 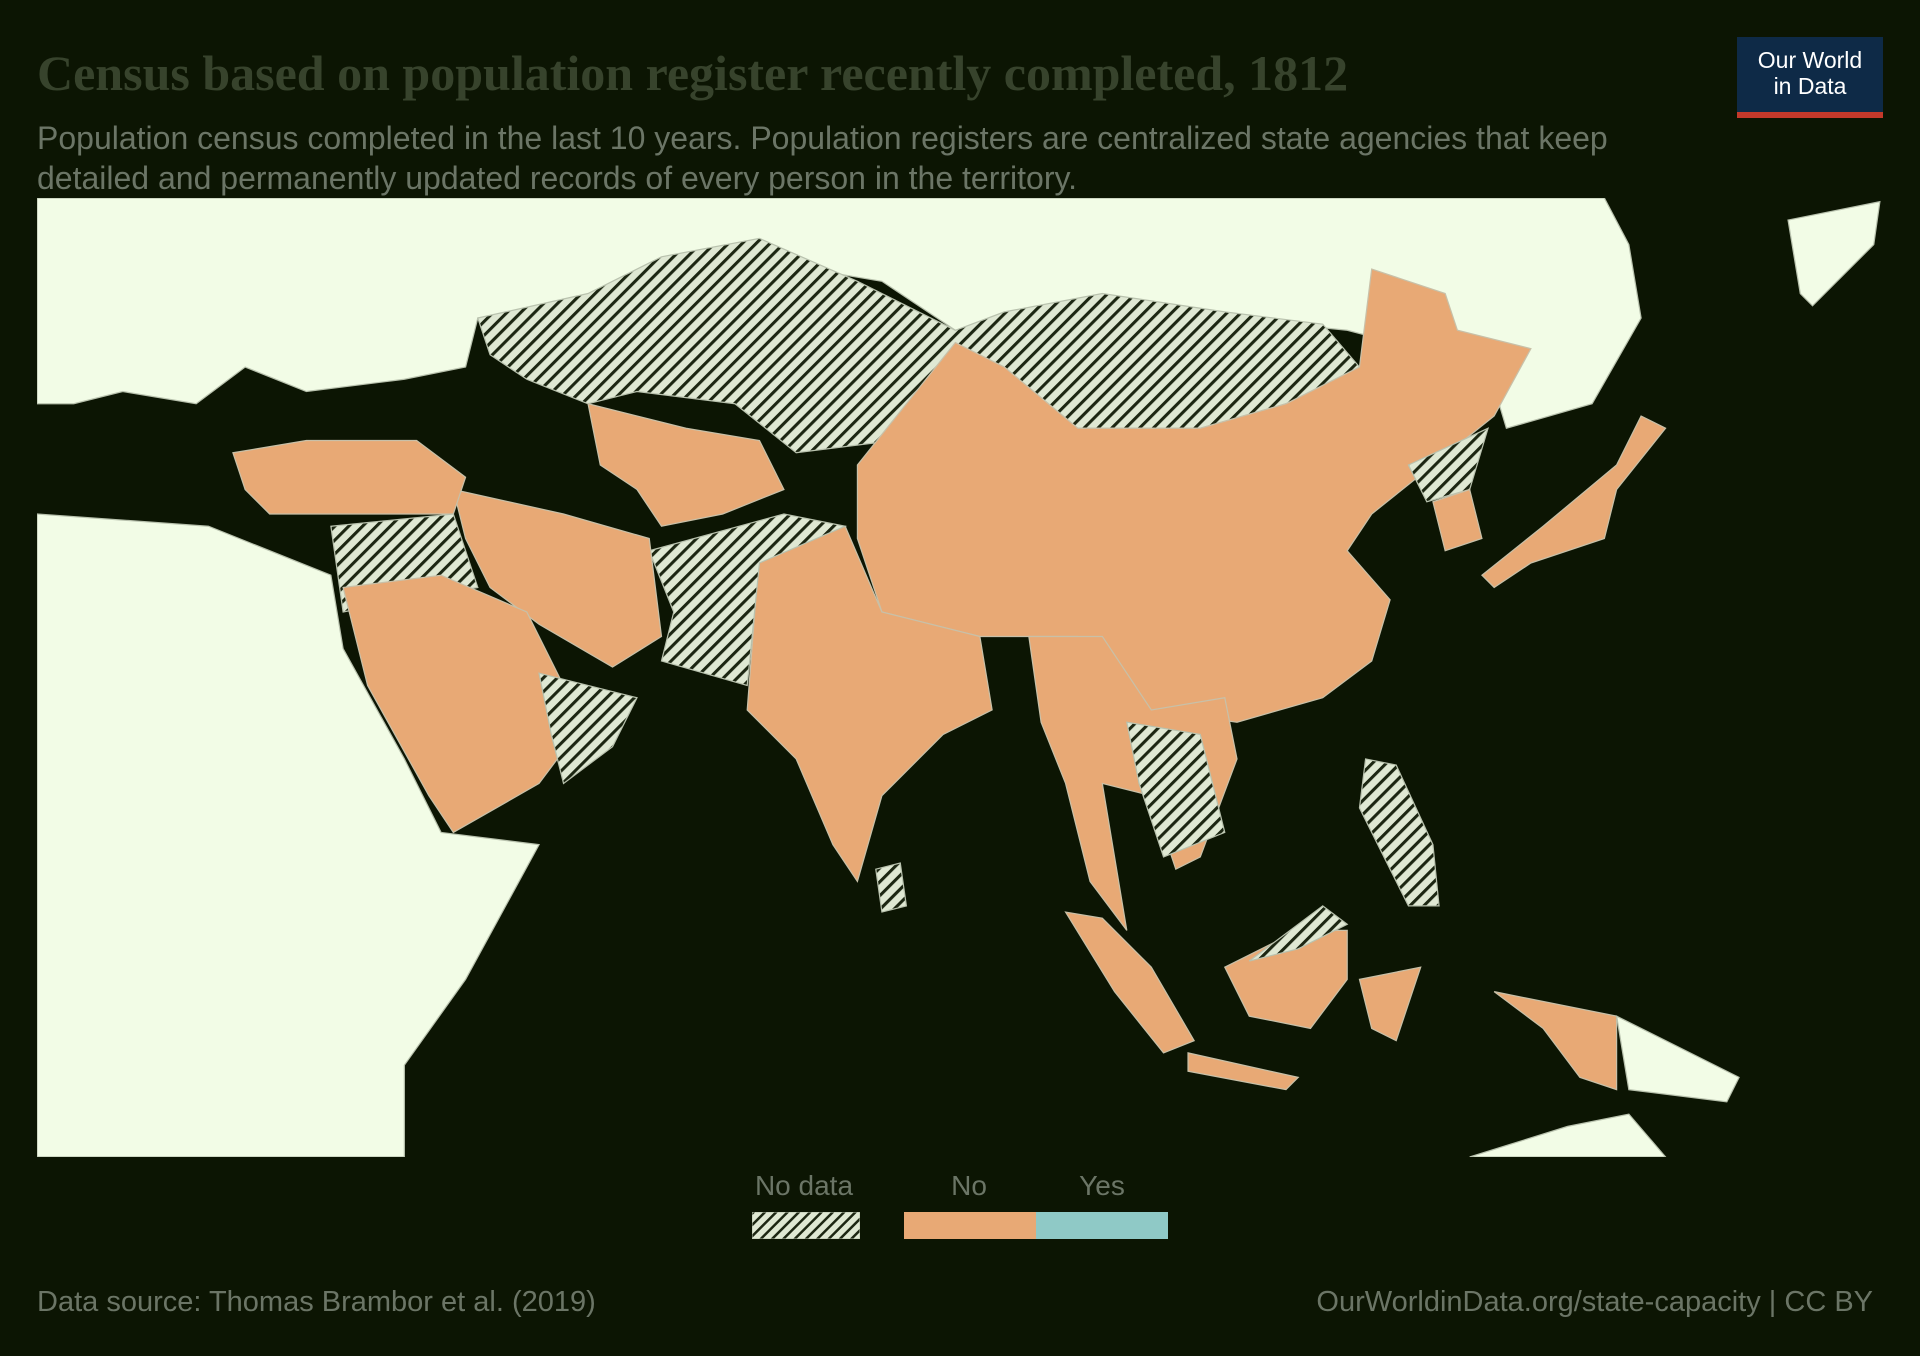 I want to click on logo: Our World in Data, so click(x=1810, y=77).